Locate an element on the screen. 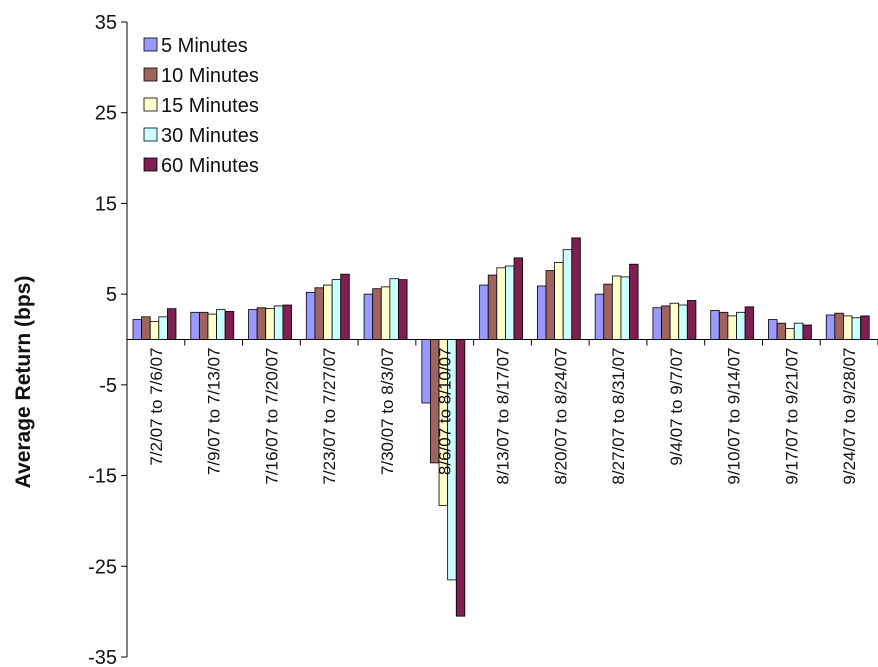 Image resolution: width=878 pixels, height=667 pixels. x-category-label: 8/27/07 to 8/31/07 is located at coordinates (618, 416).